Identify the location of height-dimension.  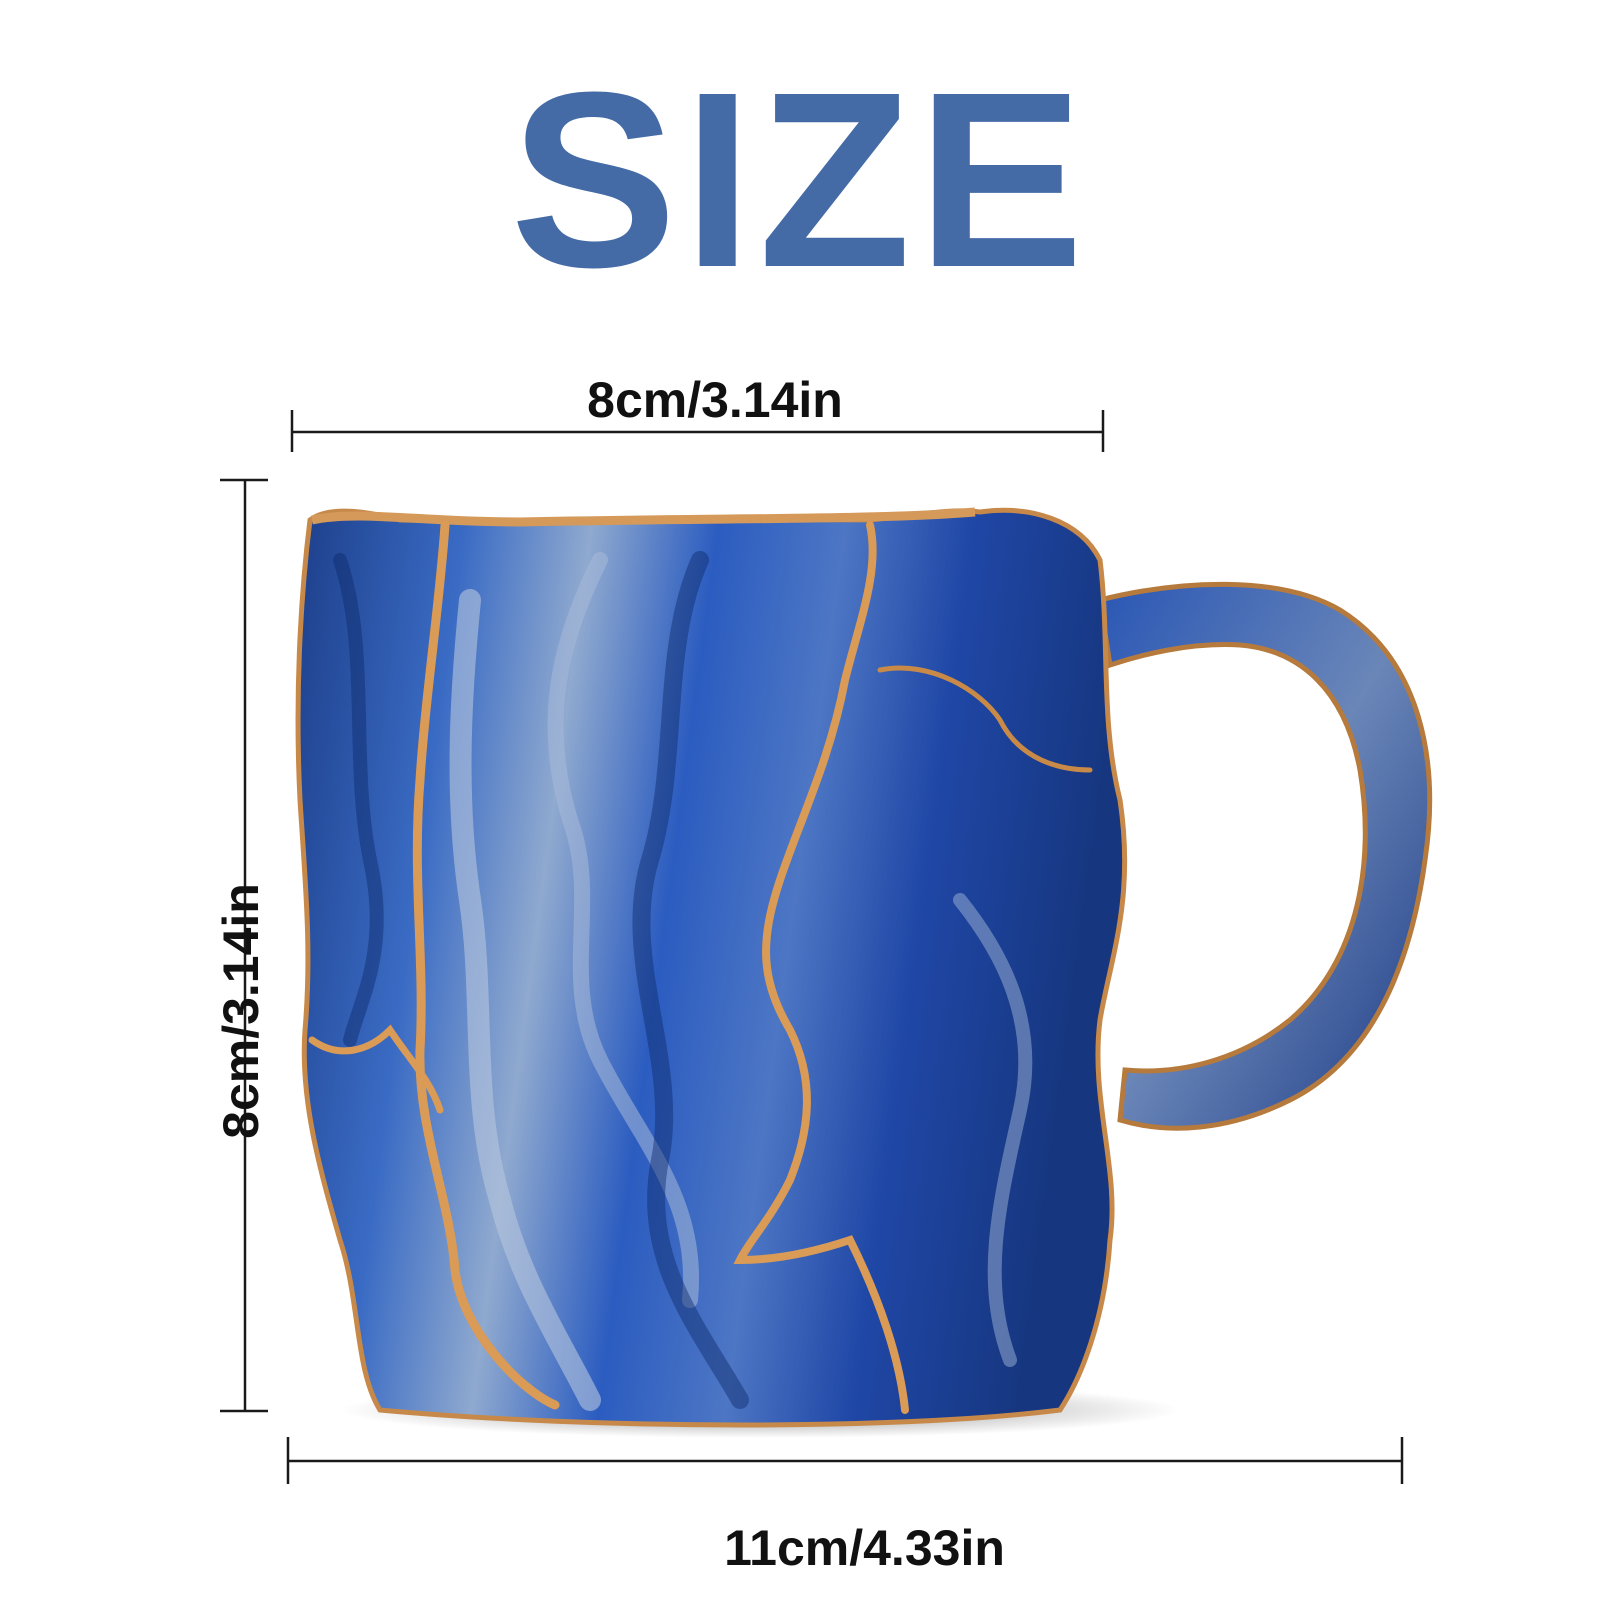
(244, 945).